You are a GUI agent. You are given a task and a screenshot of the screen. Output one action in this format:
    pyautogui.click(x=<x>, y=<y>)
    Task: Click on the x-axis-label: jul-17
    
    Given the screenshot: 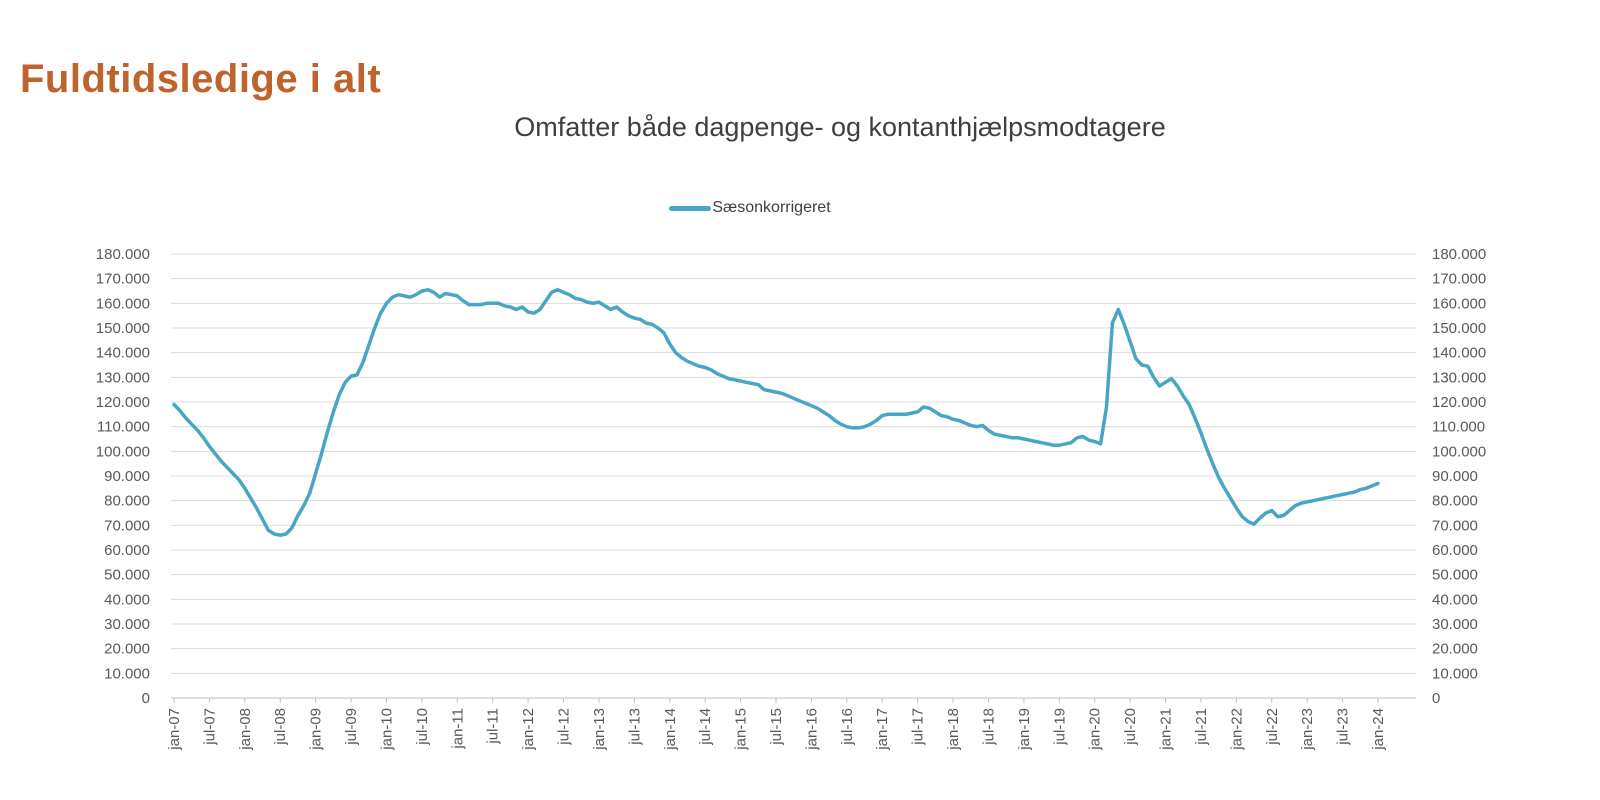 What is the action you would take?
    pyautogui.click(x=918, y=727)
    